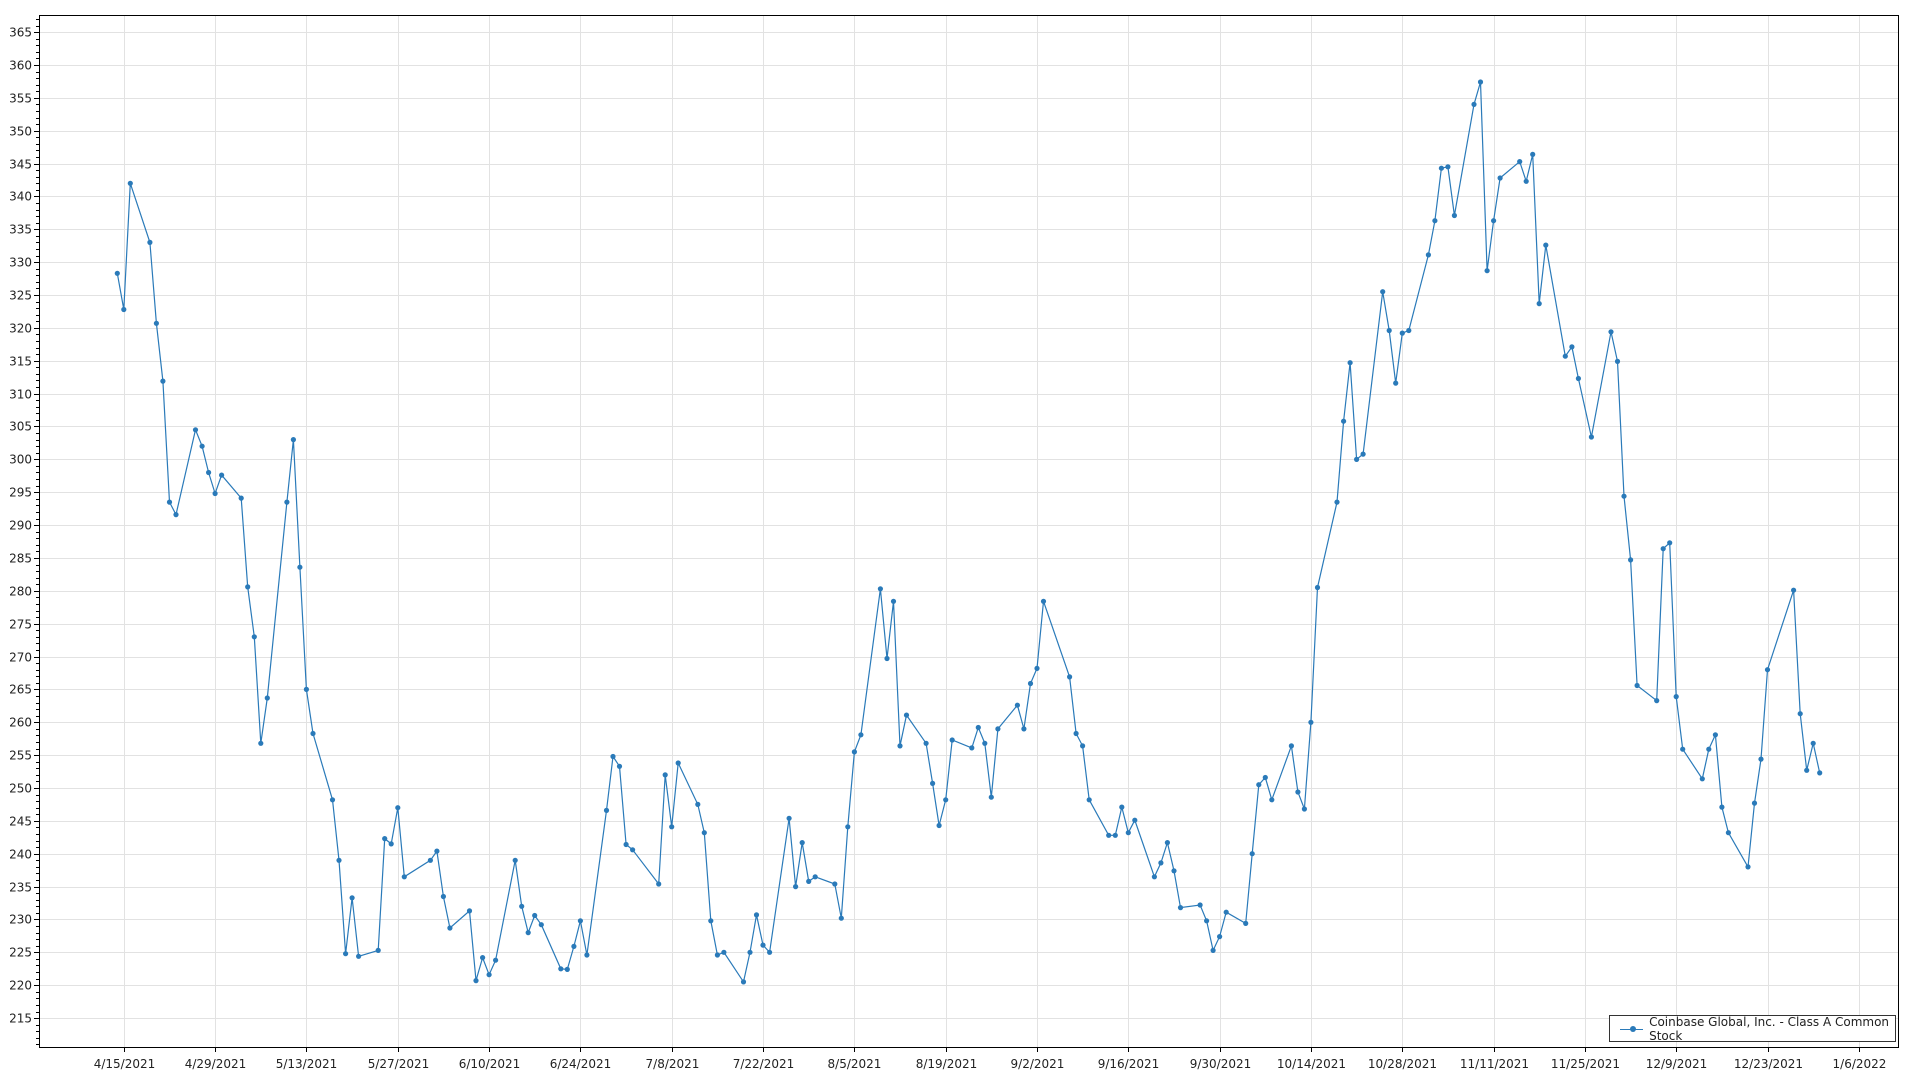  Describe the element at coordinates (1585, 1064) in the screenshot. I see `x-tick-label: 11/25/2021` at that location.